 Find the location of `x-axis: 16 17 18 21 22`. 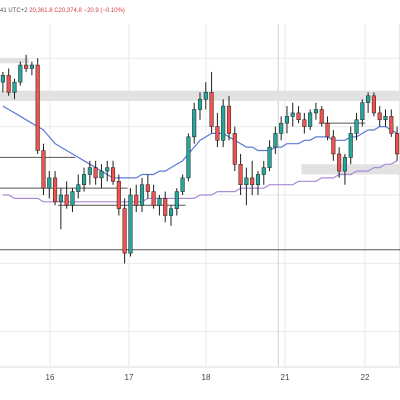

x-axis: 16 17 18 21 22 is located at coordinates (200, 374).